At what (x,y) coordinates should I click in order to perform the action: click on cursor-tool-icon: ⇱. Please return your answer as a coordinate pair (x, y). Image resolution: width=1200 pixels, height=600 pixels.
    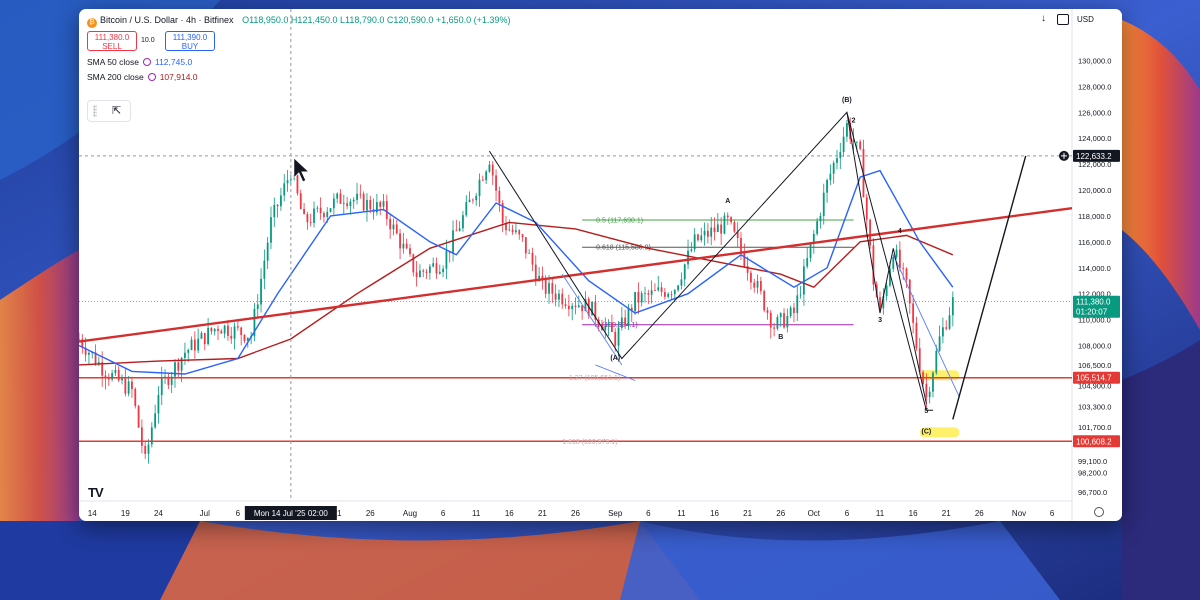
    Looking at the image, I should click on (117, 111).